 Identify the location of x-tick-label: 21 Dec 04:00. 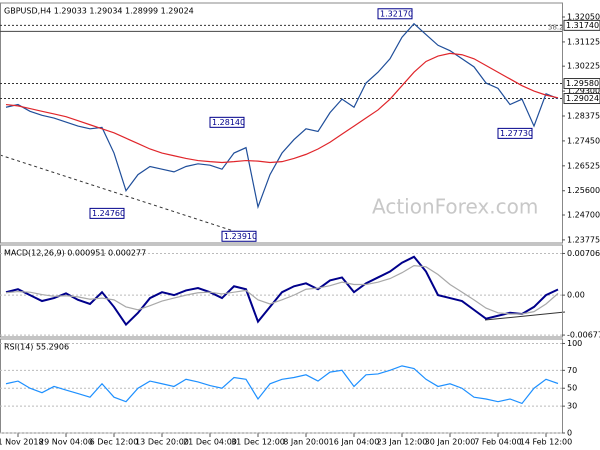
(210, 442).